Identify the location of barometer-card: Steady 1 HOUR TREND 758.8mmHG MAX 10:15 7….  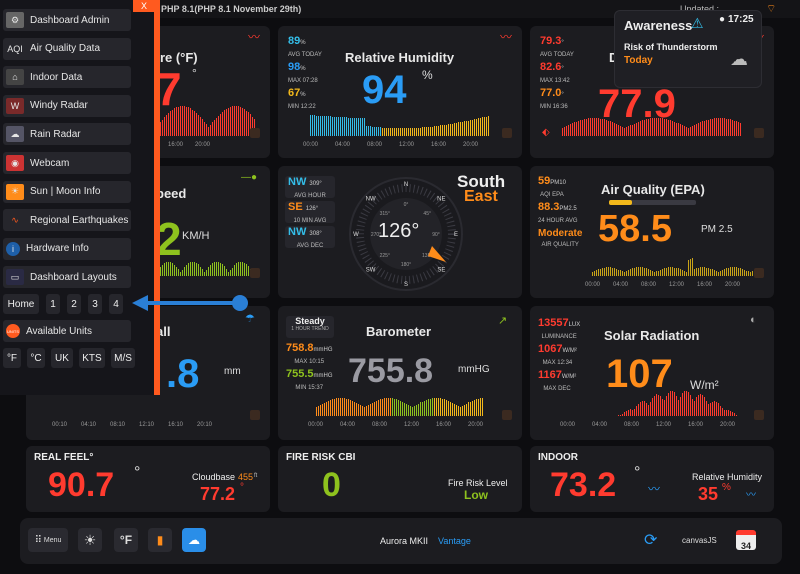
(400, 373).